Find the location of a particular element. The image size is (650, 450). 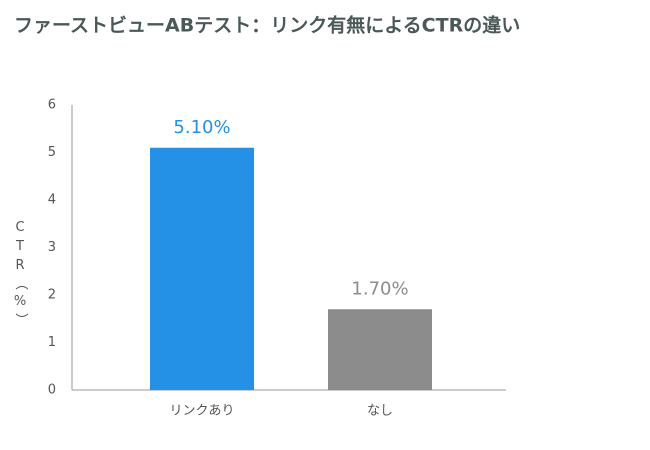

y-tick-label: 2 is located at coordinates (52, 295).